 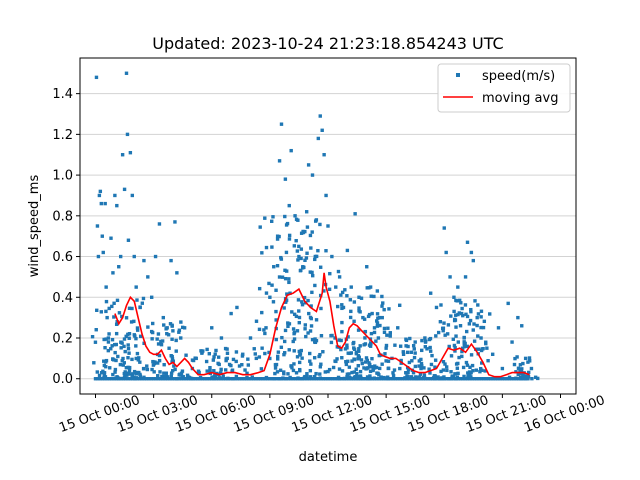 What do you see at coordinates (62, 257) in the screenshot?
I see `y-tick-label: 0.6` at bounding box center [62, 257].